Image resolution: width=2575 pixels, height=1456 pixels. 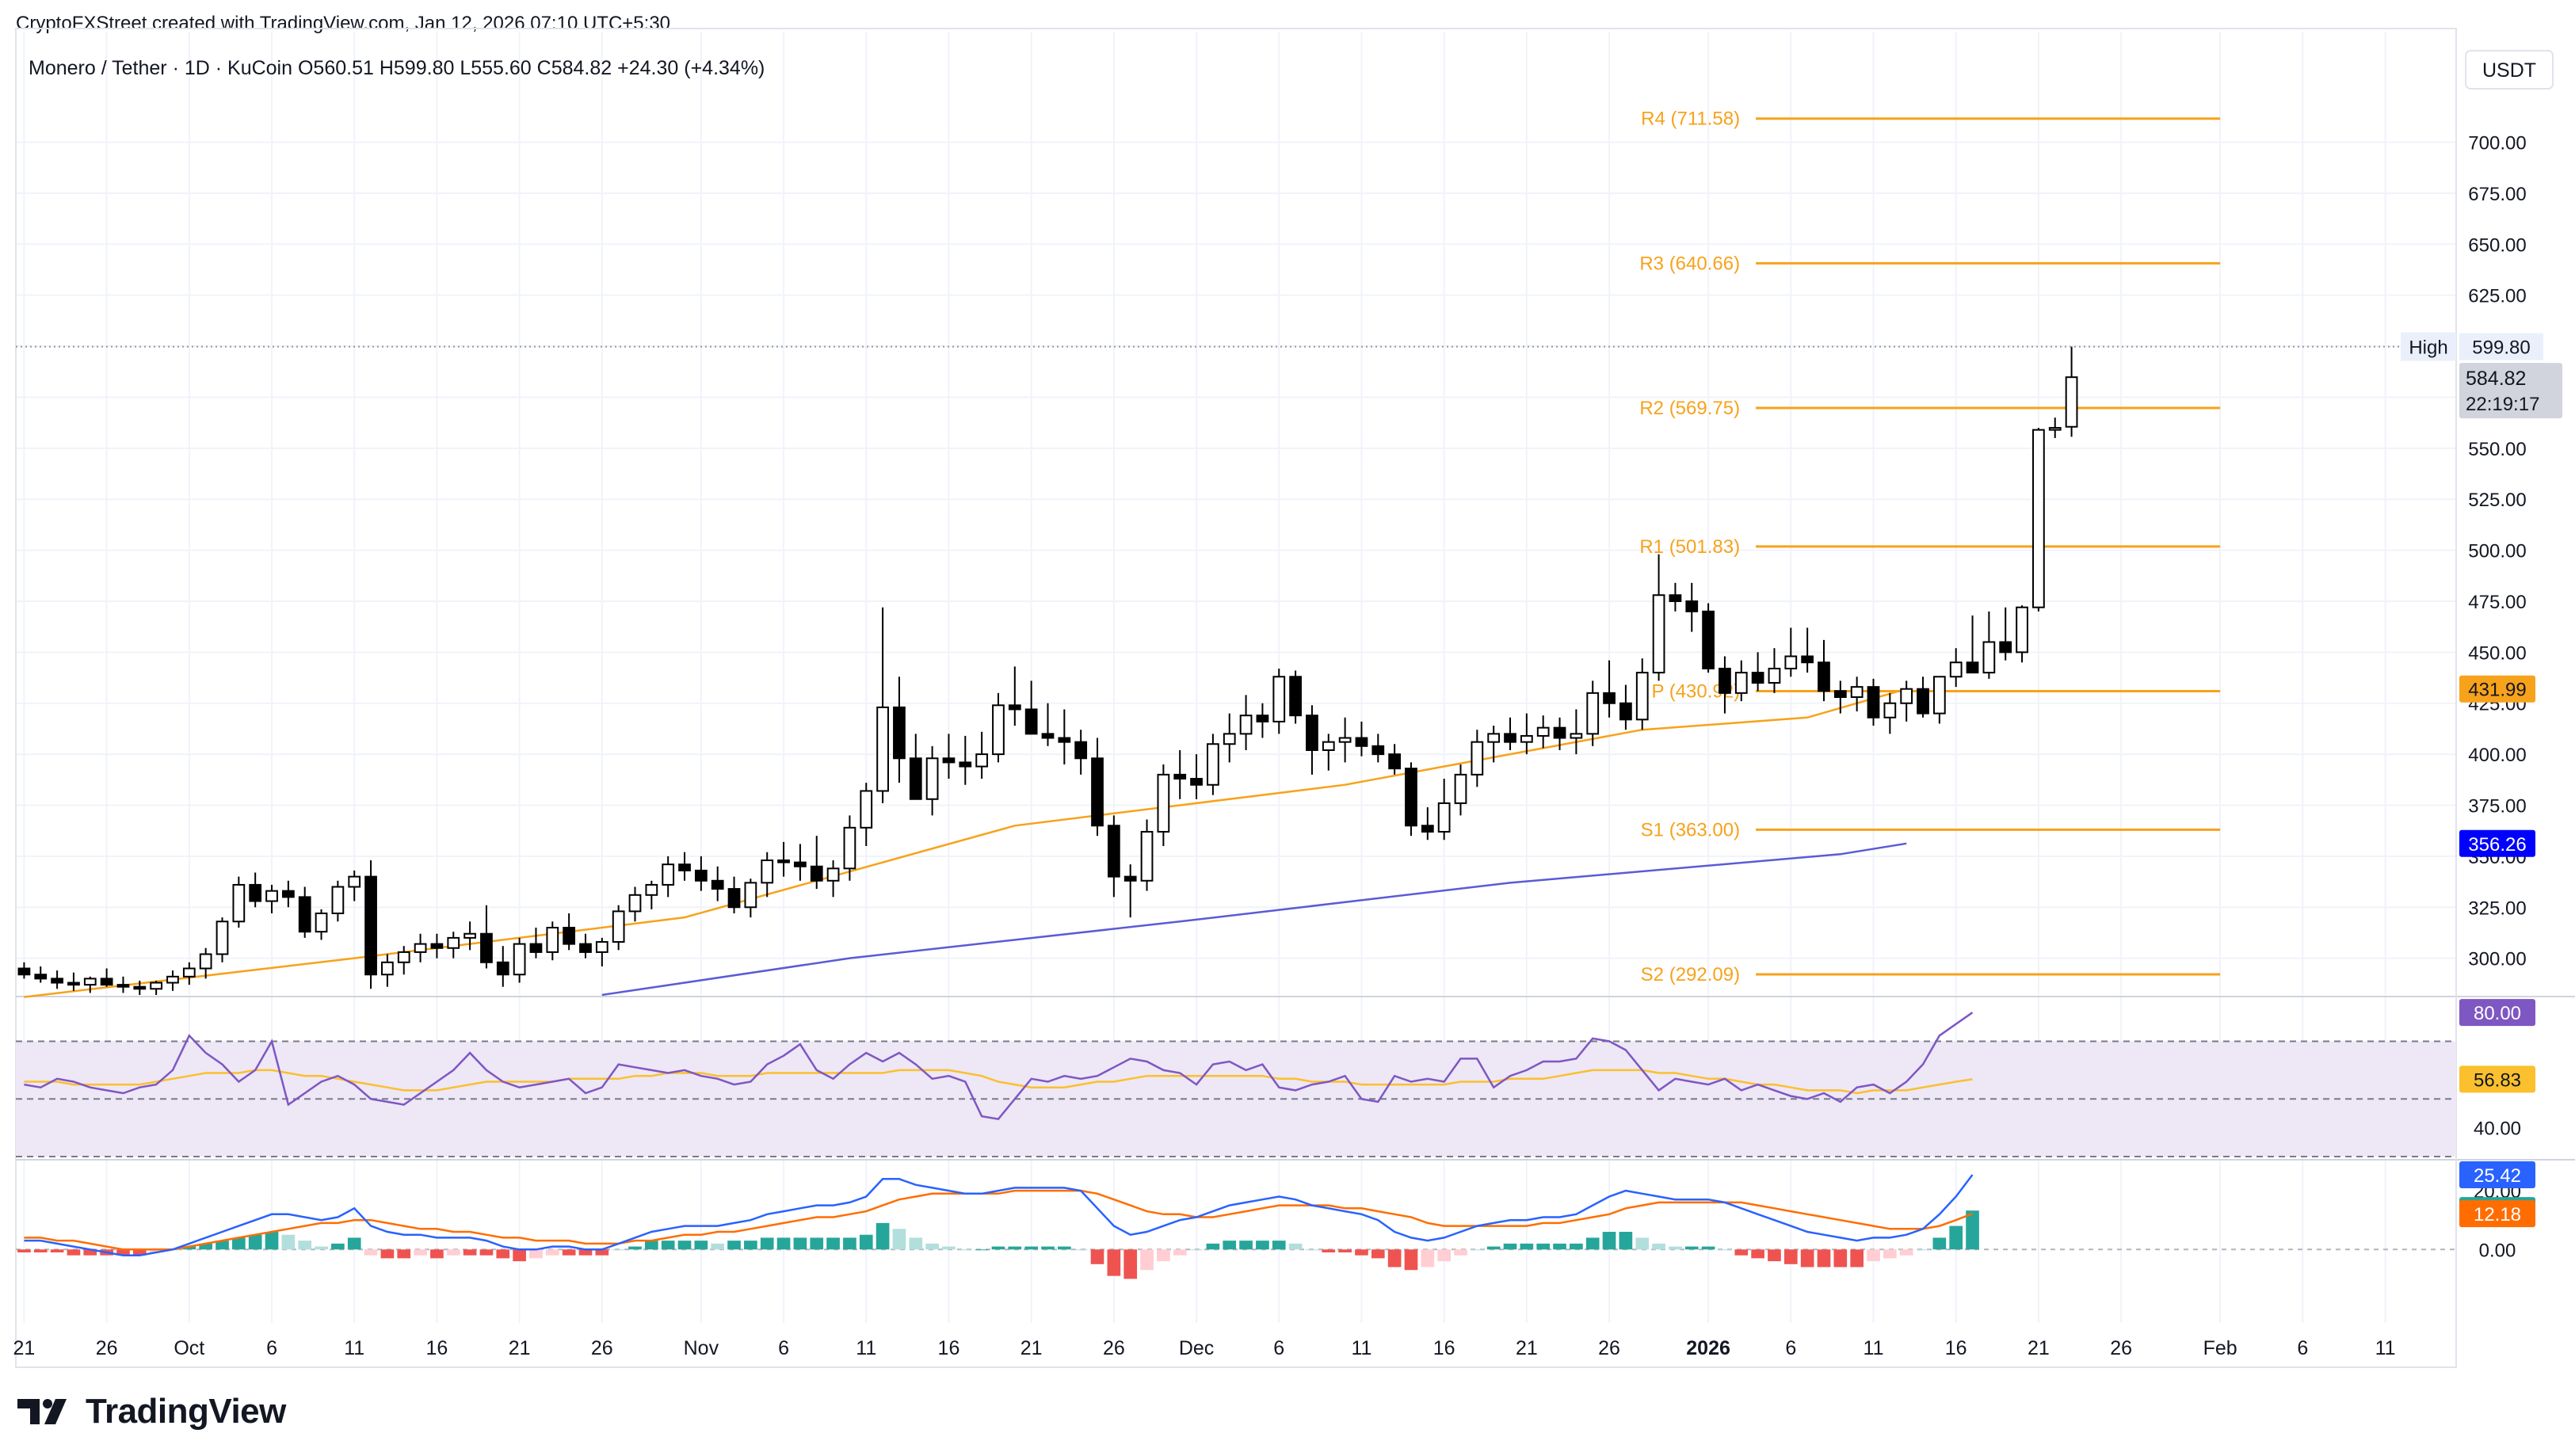 I want to click on time-tick-label: Feb, so click(x=2220, y=1348).